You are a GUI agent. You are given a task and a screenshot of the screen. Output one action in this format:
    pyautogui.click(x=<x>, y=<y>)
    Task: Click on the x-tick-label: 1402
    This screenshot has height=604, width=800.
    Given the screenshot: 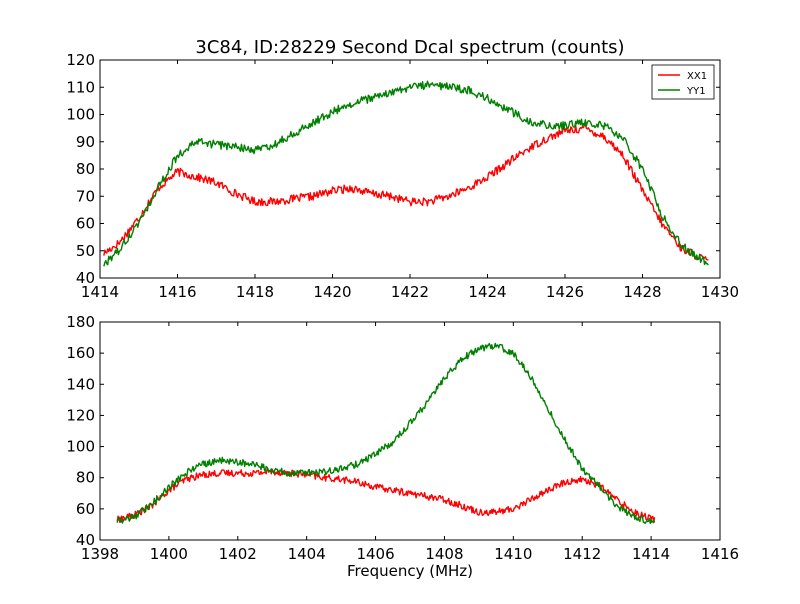 What is the action you would take?
    pyautogui.click(x=238, y=554)
    